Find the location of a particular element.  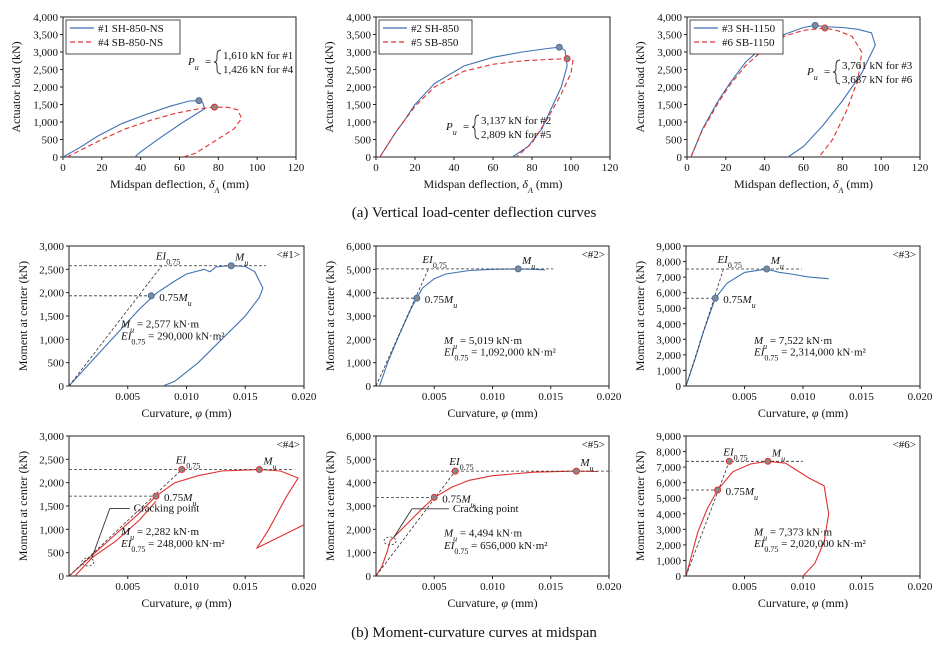

y-tick-label: 500 is located at coordinates (50, 141).